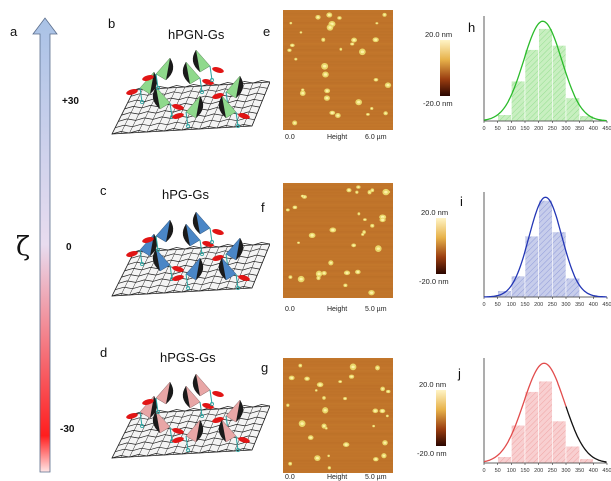 The image size is (611, 481). Describe the element at coordinates (433, 384) in the screenshot. I see `afm-g-cb-top: 20.0 nm` at that location.